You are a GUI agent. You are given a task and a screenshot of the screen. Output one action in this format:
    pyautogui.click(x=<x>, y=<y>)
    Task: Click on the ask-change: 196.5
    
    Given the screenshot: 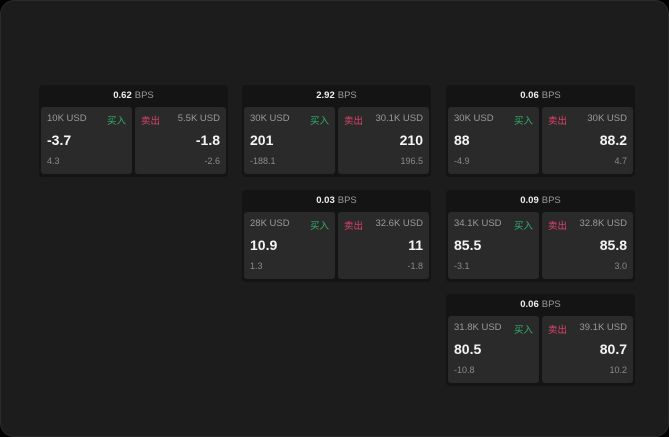 What is the action you would take?
    pyautogui.click(x=411, y=161)
    